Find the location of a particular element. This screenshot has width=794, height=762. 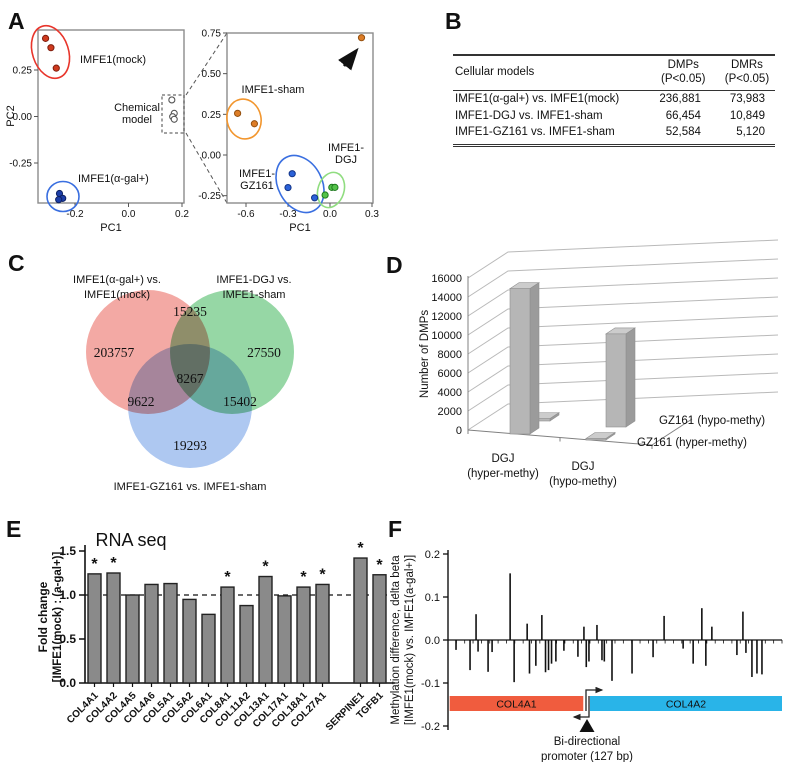

x-axis-label: PC1 is located at coordinates (110, 228).